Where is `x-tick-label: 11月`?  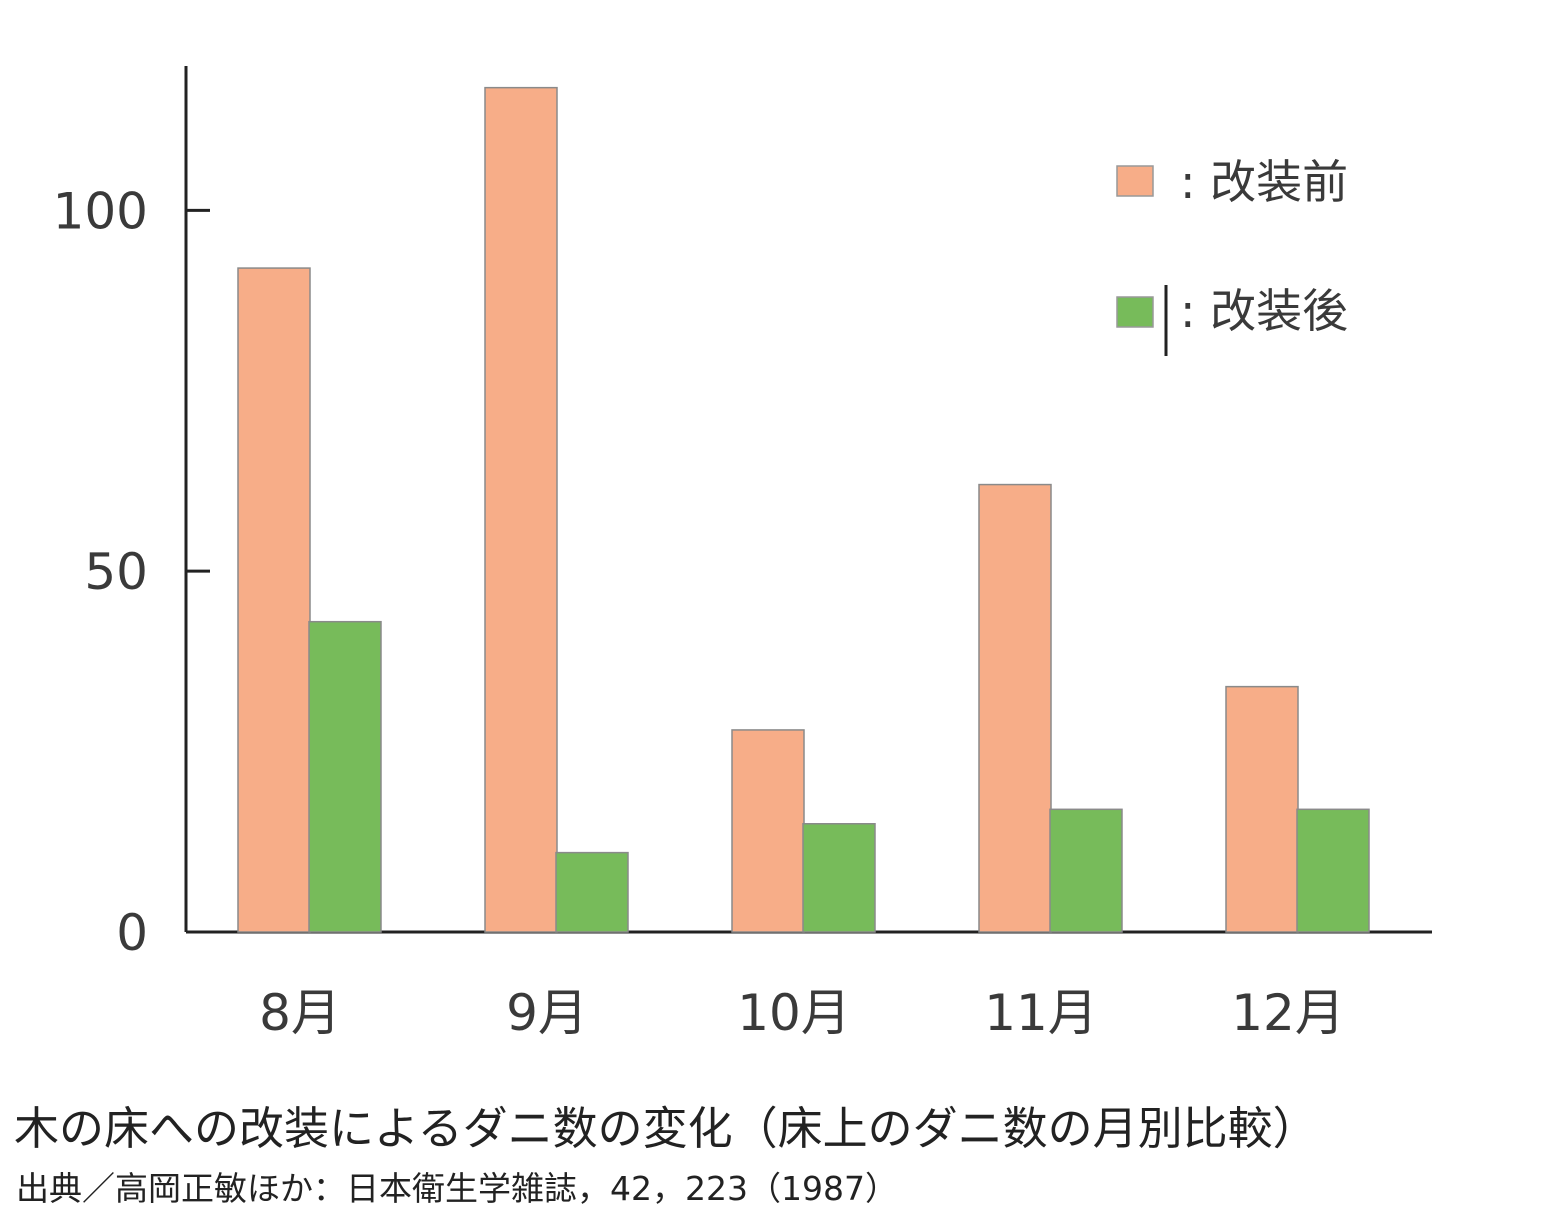 x-tick-label: 11月 is located at coordinates (1041, 1013).